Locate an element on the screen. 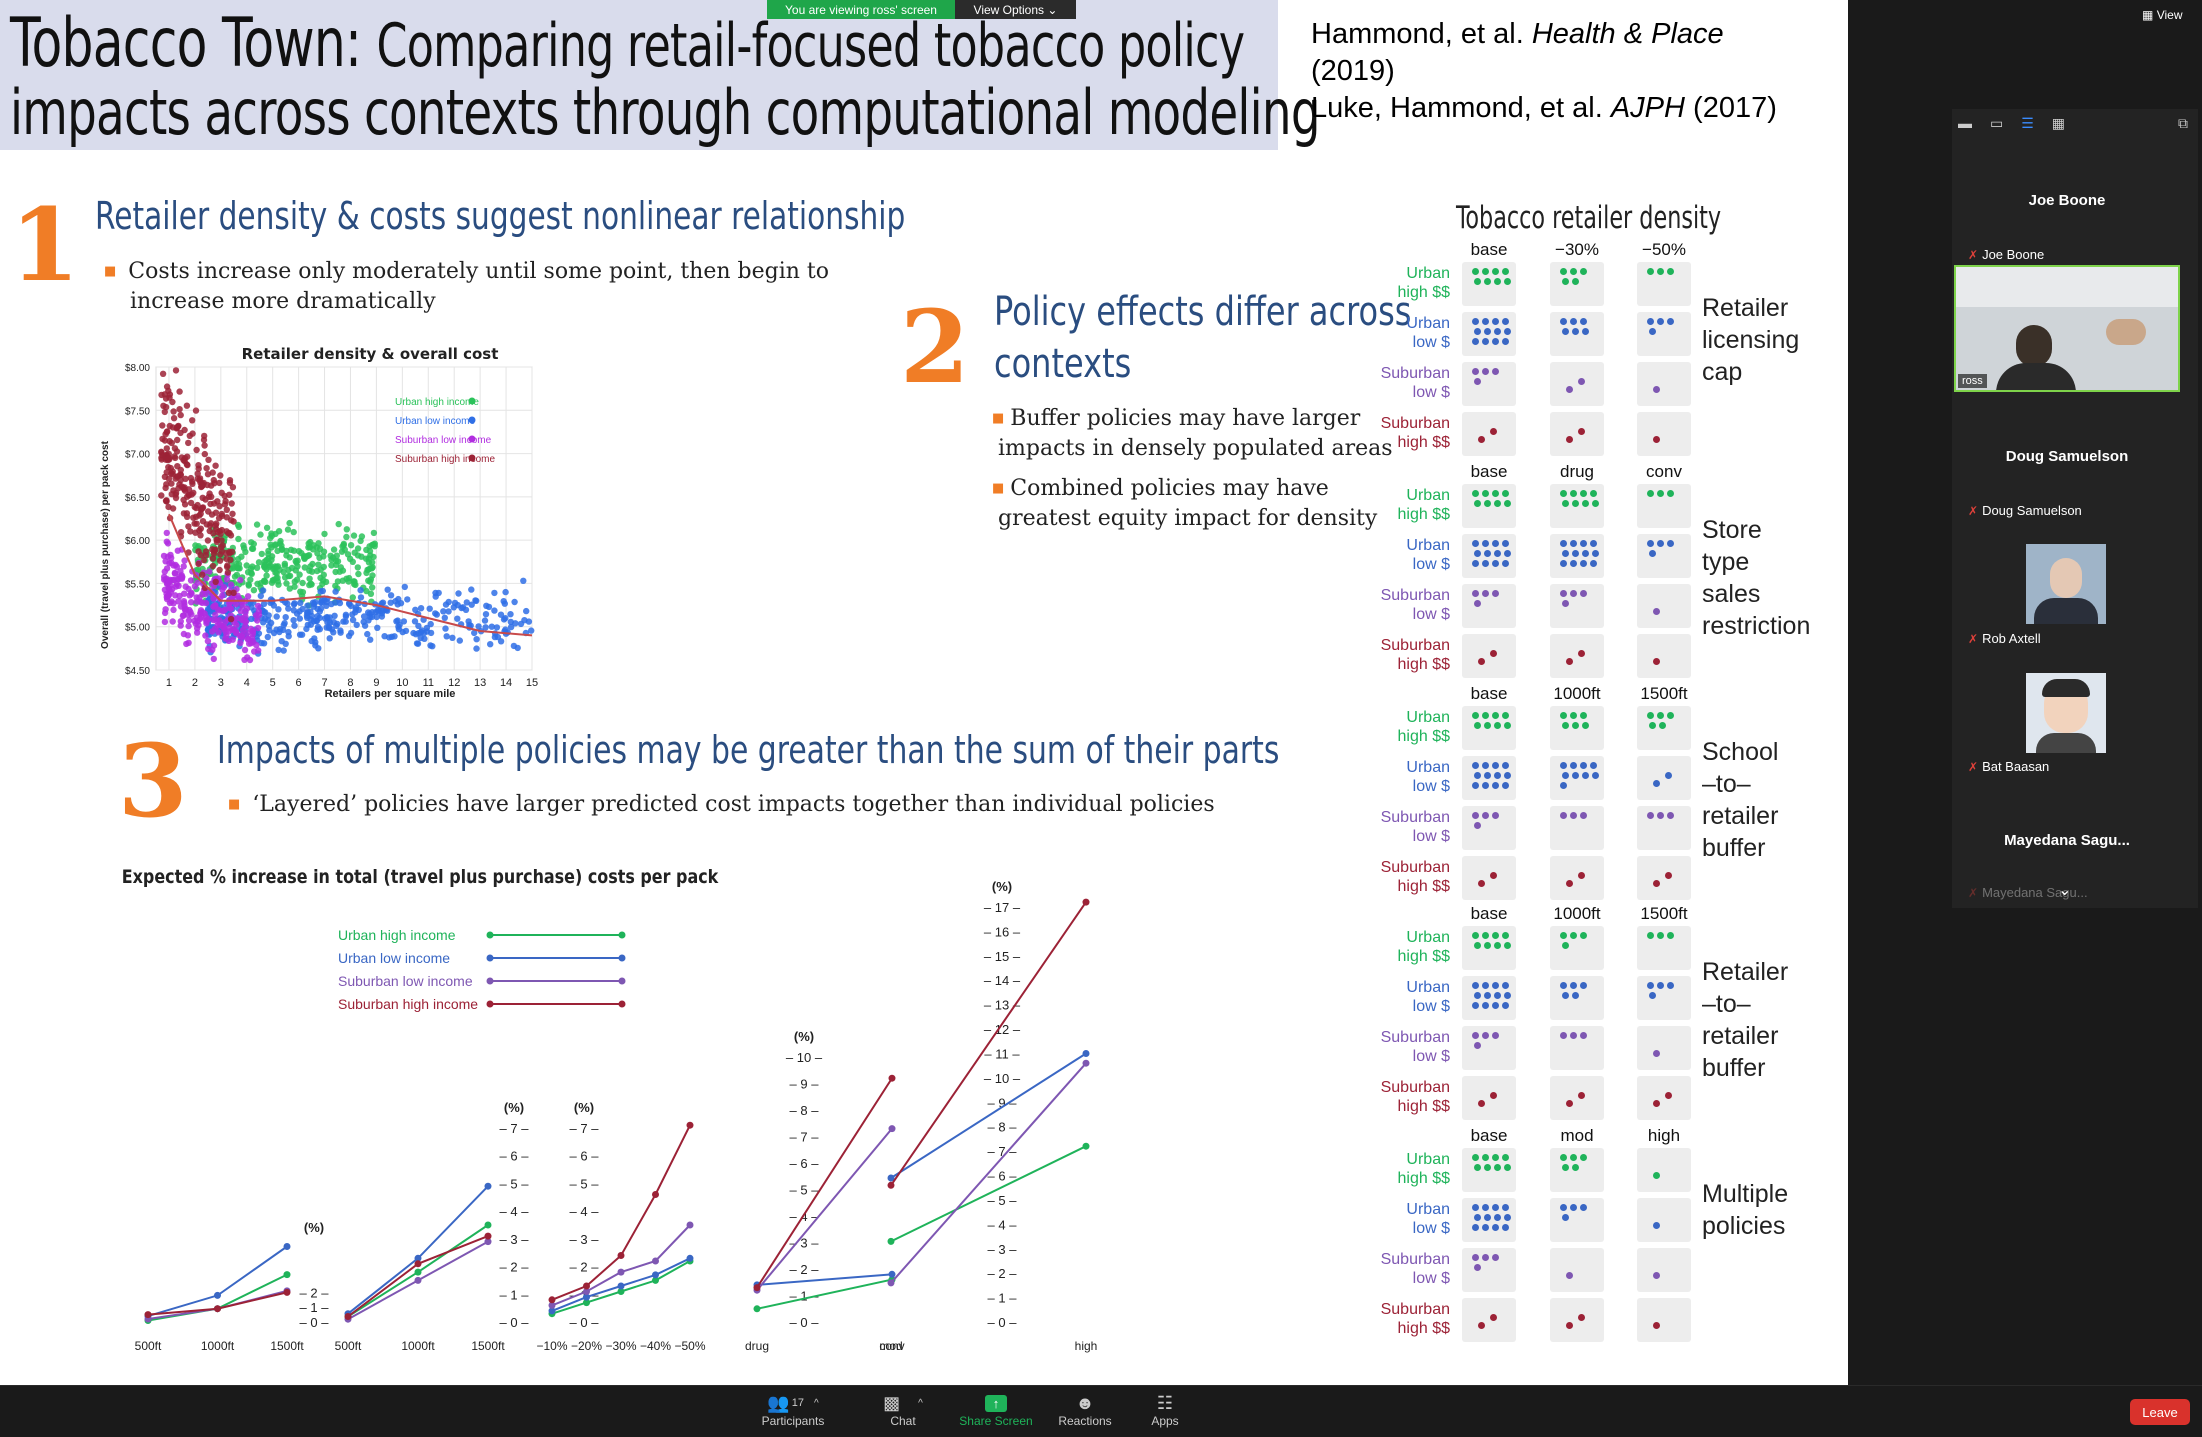  view-menu: ▦ View is located at coordinates (2162, 15).